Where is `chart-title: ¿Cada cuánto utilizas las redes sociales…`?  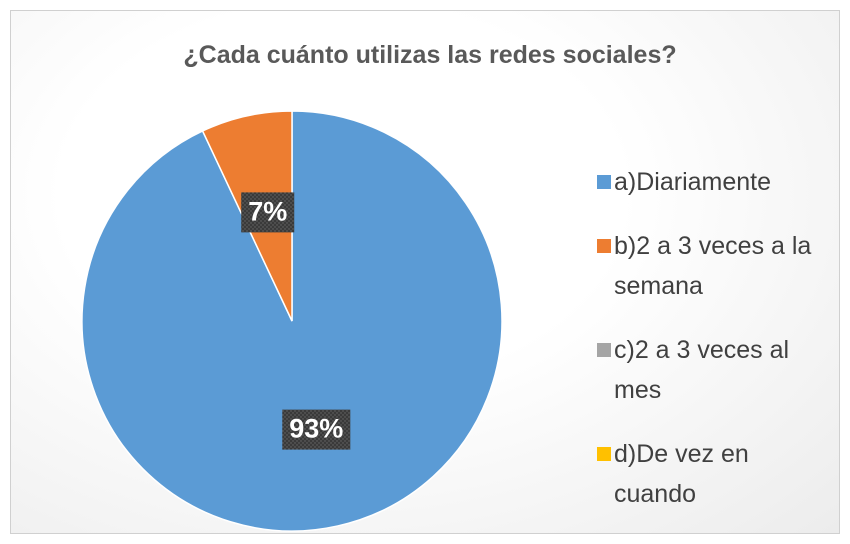
chart-title: ¿Cada cuánto utilizas las redes sociales… is located at coordinates (429, 55).